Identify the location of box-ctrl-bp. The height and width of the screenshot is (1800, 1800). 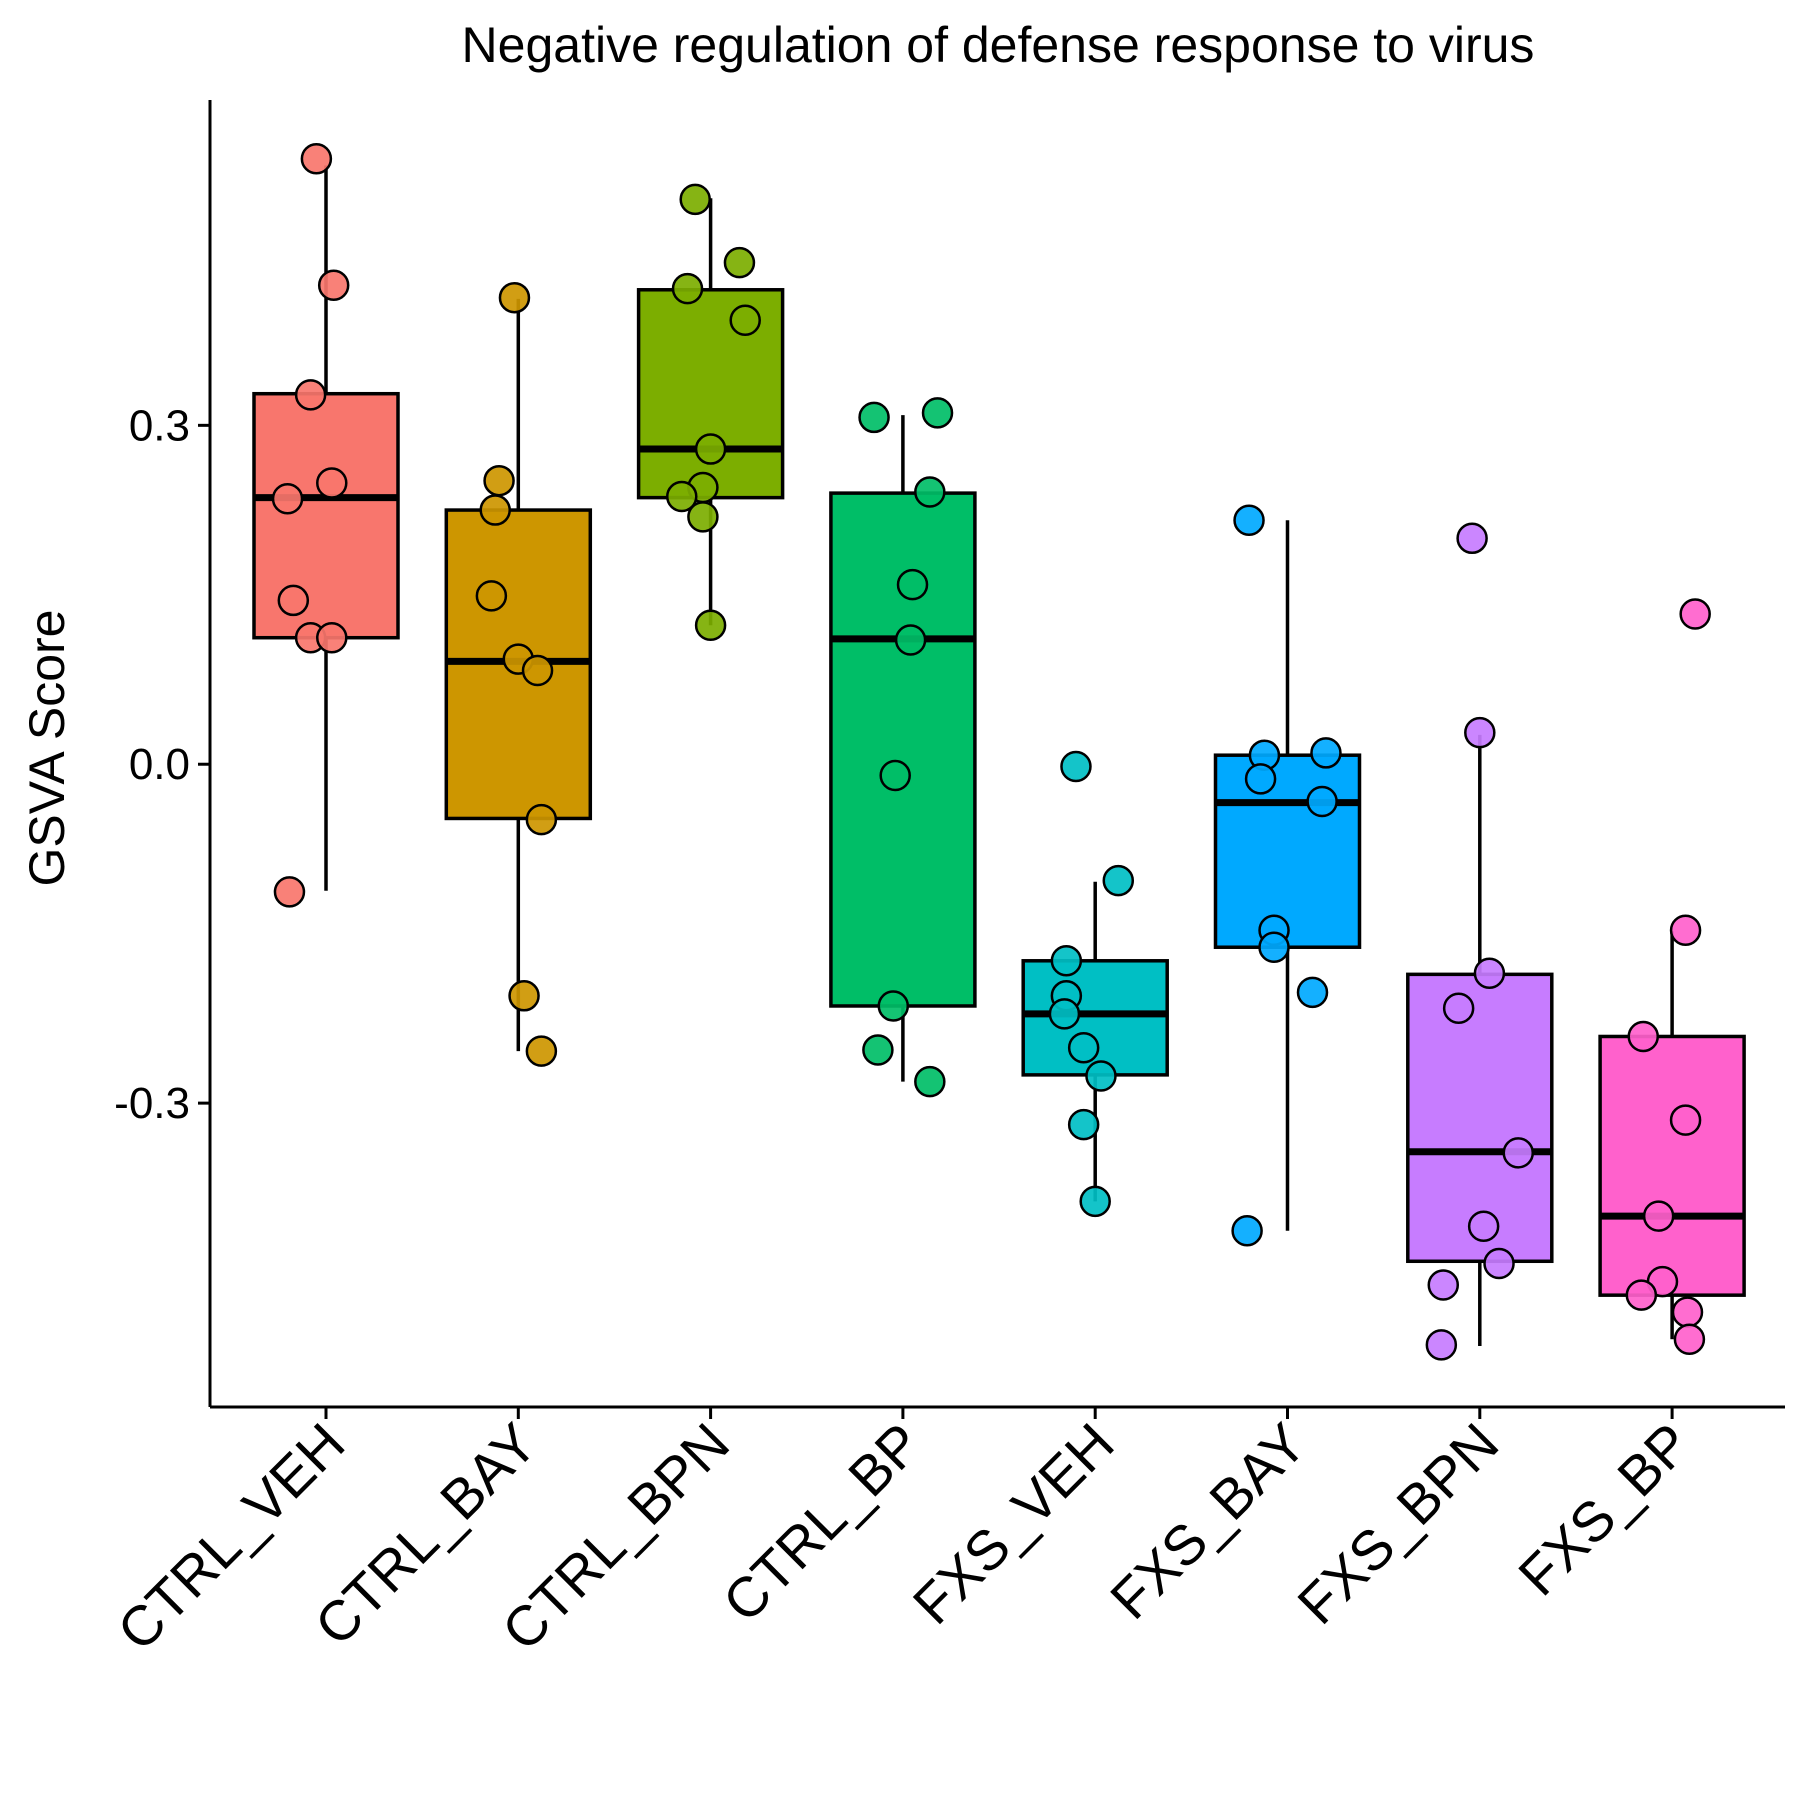
(903, 749).